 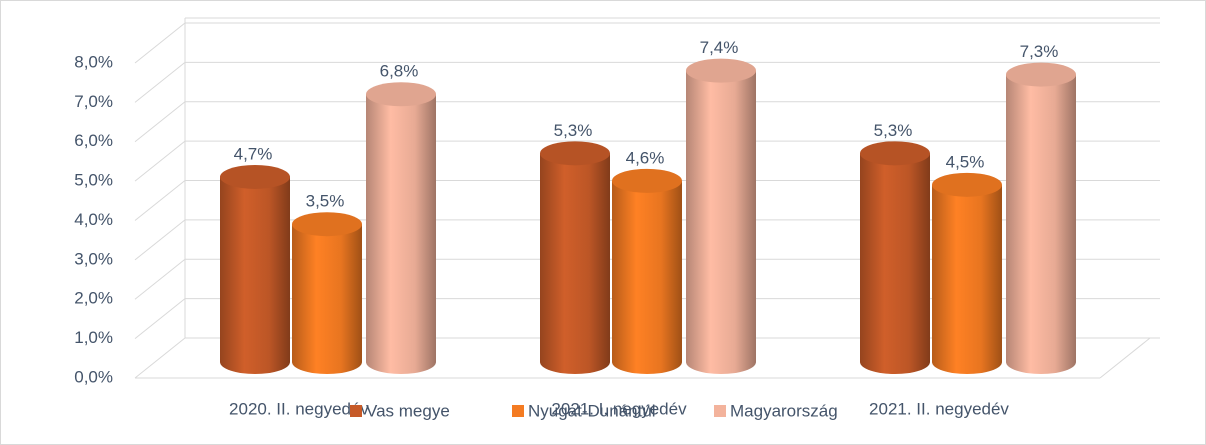 I want to click on y-tick-label: 1,0%, so click(x=93, y=337).